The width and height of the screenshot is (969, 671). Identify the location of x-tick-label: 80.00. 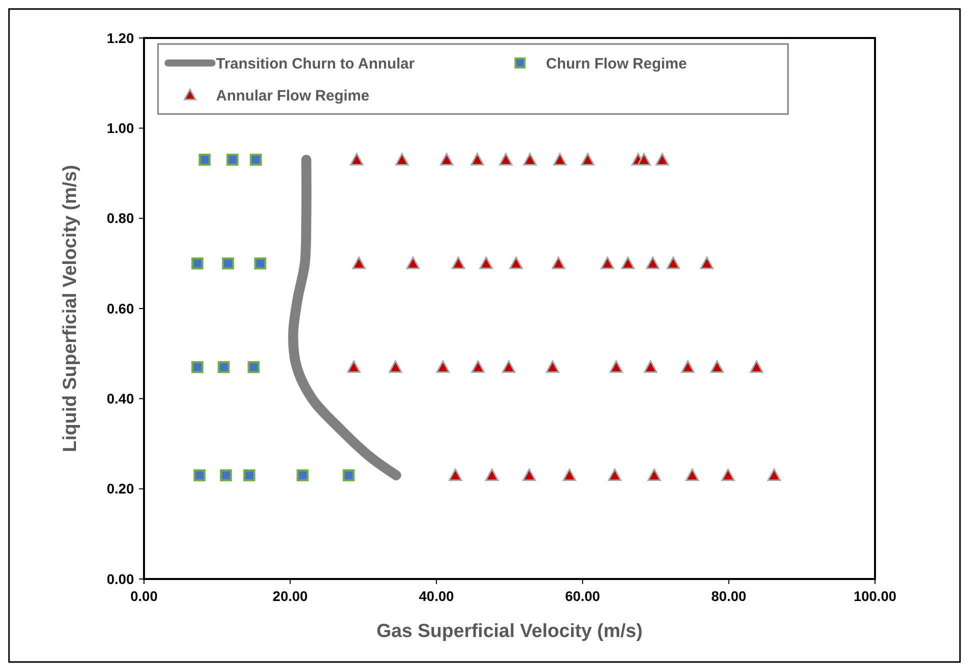
(729, 596).